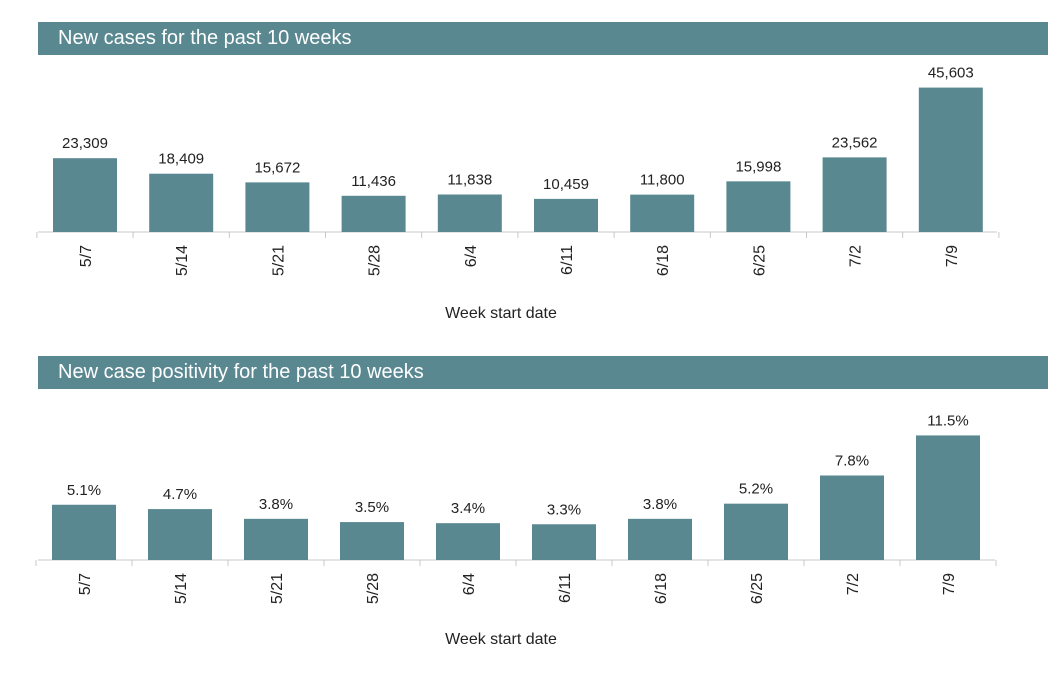 Image resolution: width=1060 pixels, height=678 pixels. I want to click on cases-tick-label: 6/18, so click(663, 260).